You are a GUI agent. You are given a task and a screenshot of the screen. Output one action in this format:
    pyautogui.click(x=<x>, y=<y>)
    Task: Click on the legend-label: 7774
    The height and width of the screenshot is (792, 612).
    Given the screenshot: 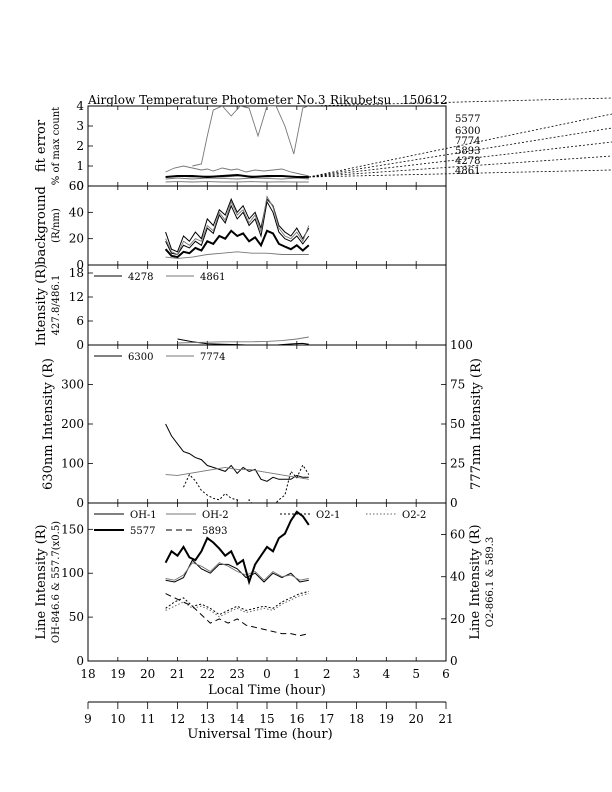 What is the action you would take?
    pyautogui.click(x=467, y=141)
    